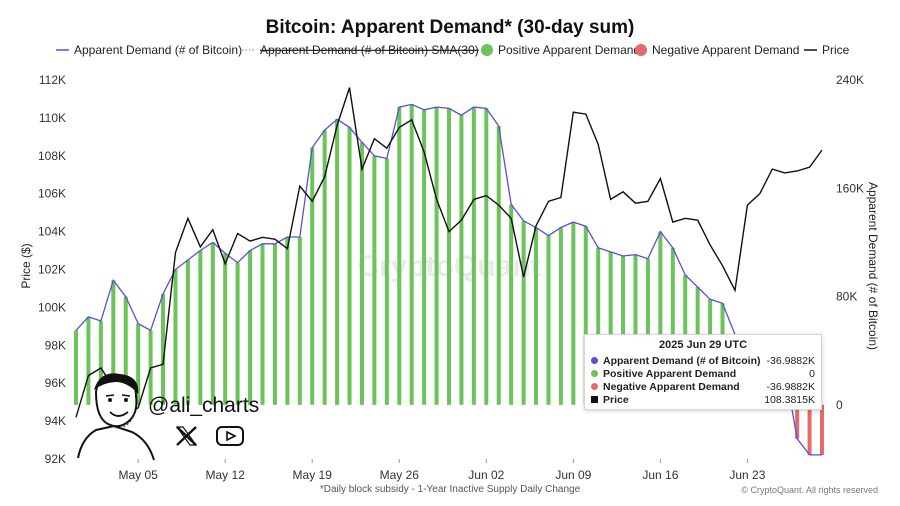 This screenshot has height=506, width=900. I want to click on tooltip-row: Positive Apparent Demand 0, so click(703, 373).